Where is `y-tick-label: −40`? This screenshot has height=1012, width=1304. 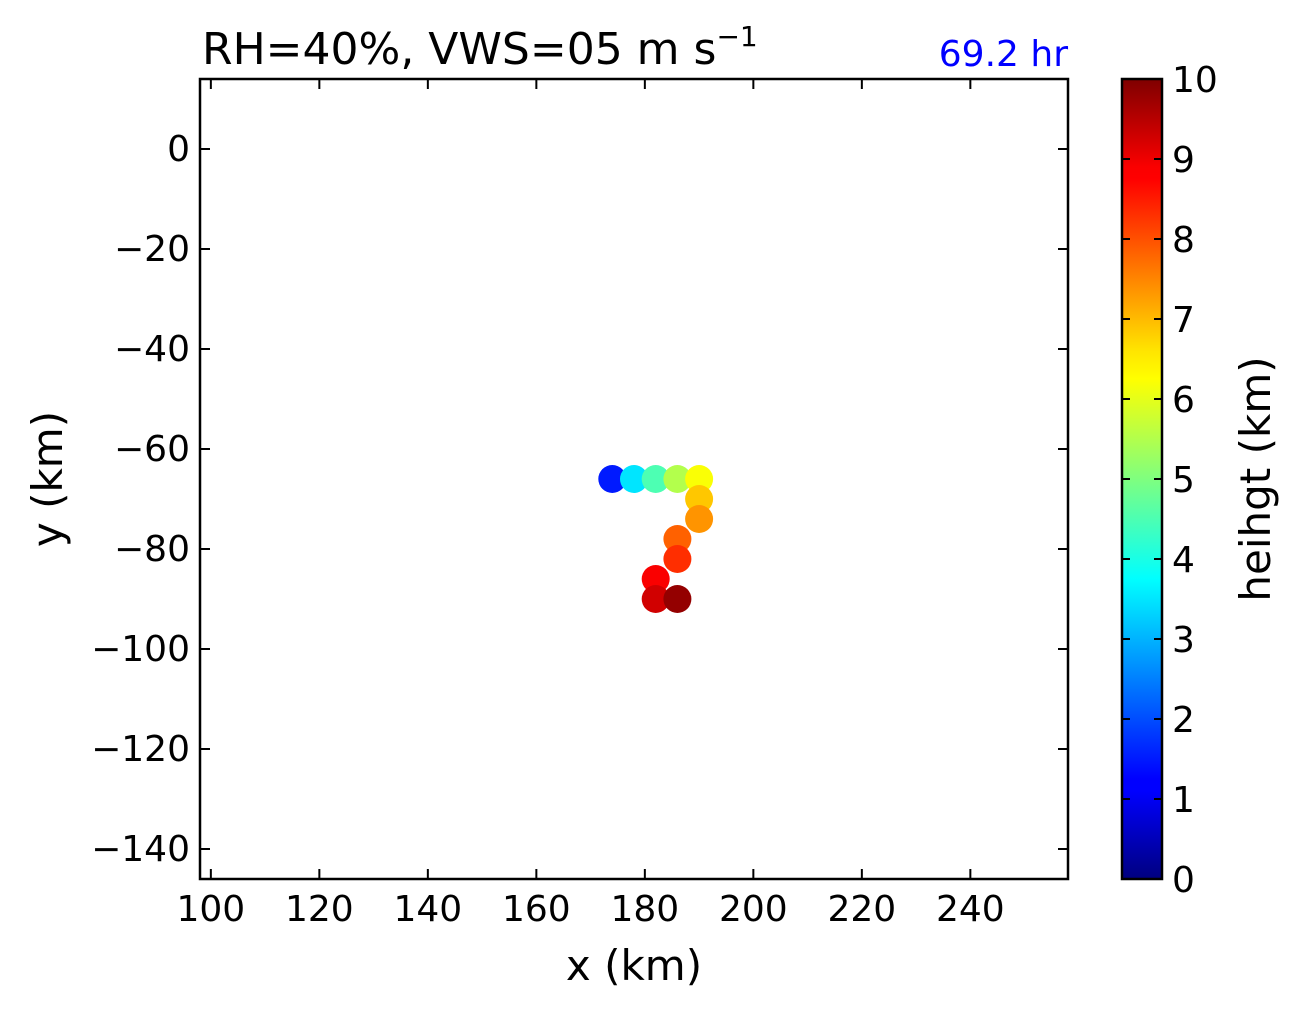 y-tick-label: −40 is located at coordinates (152, 349).